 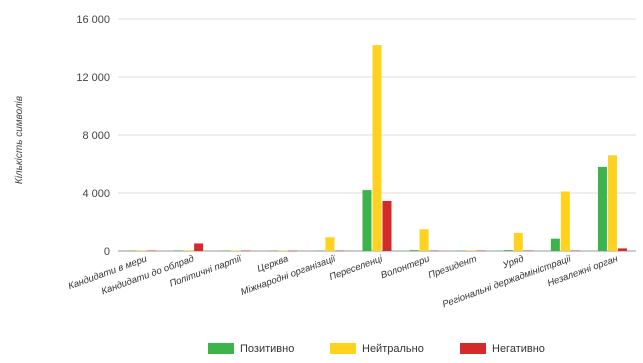 I want to click on y-axis: 0 4 000 8 000 12 000 16 000, so click(x=93, y=136).